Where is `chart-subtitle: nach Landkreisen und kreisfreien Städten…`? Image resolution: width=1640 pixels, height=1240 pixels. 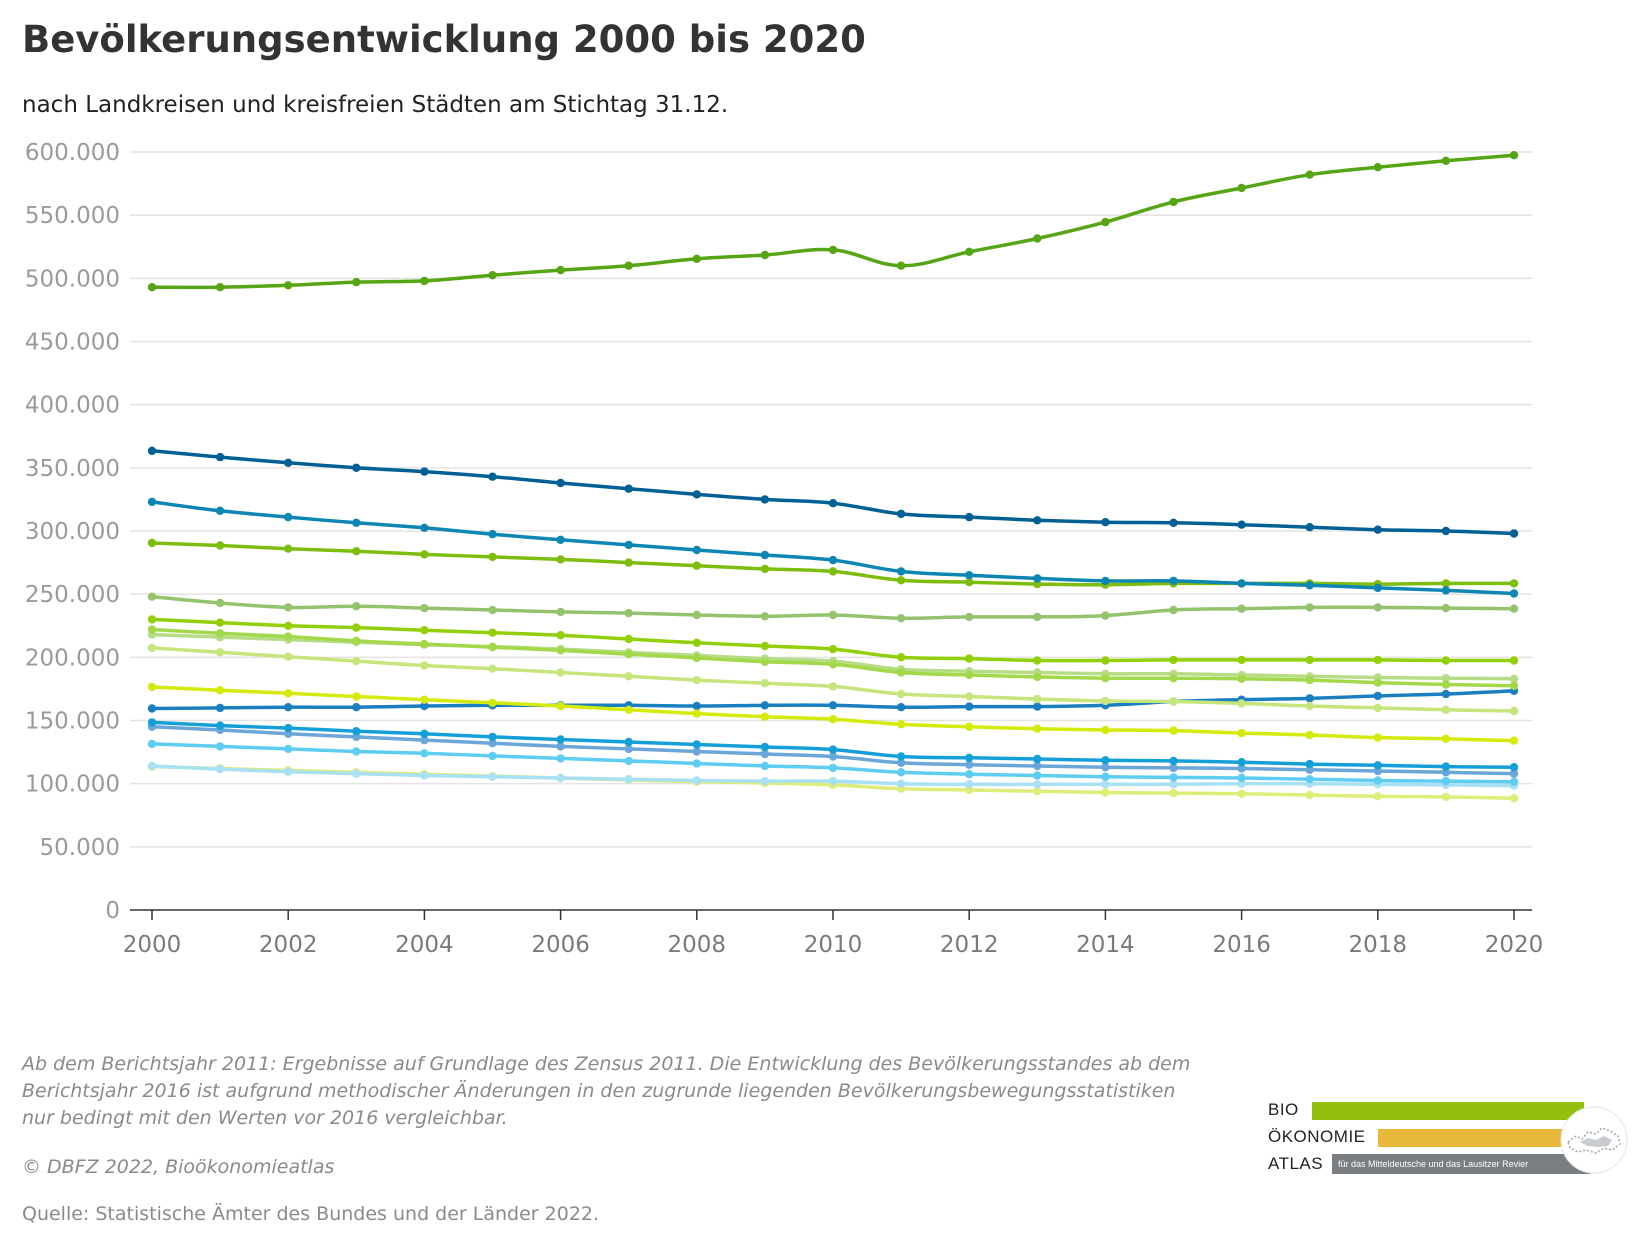 chart-subtitle: nach Landkreisen und kreisfreien Städten… is located at coordinates (375, 105).